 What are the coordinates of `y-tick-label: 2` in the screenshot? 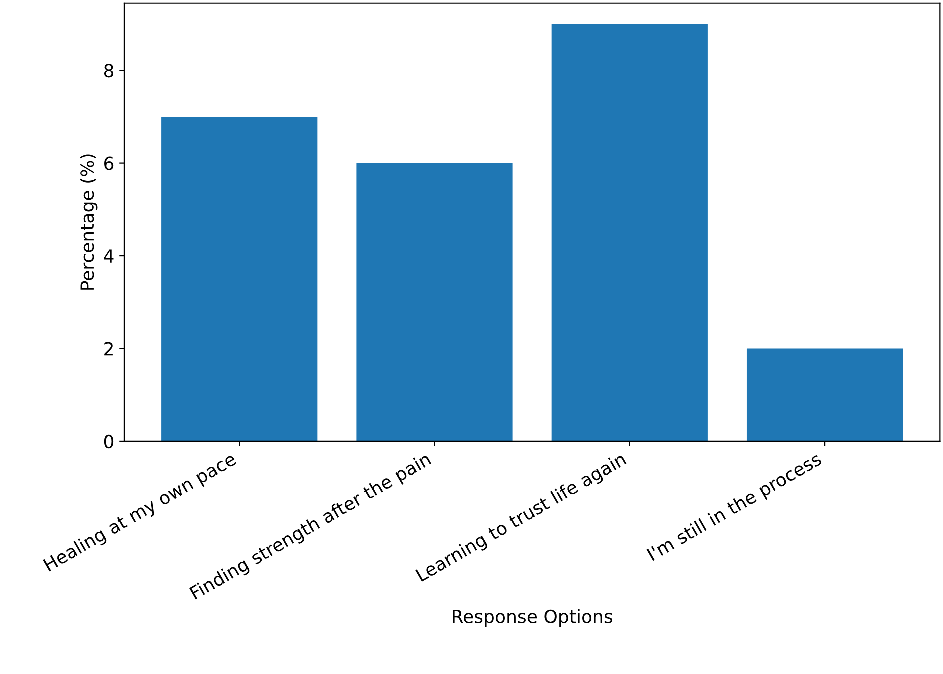 It's located at (108, 349).